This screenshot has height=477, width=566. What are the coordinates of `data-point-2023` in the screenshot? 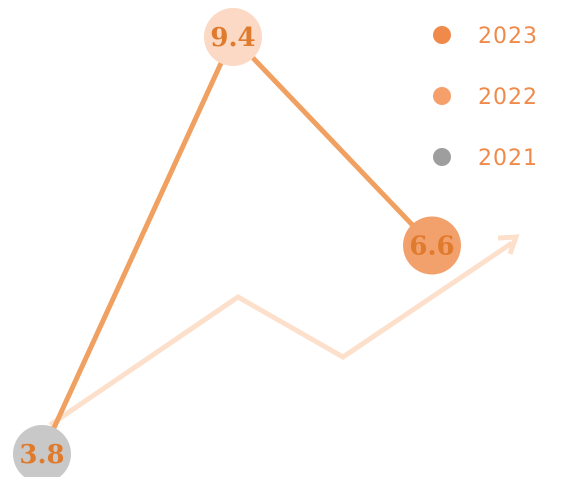 It's located at (432, 245).